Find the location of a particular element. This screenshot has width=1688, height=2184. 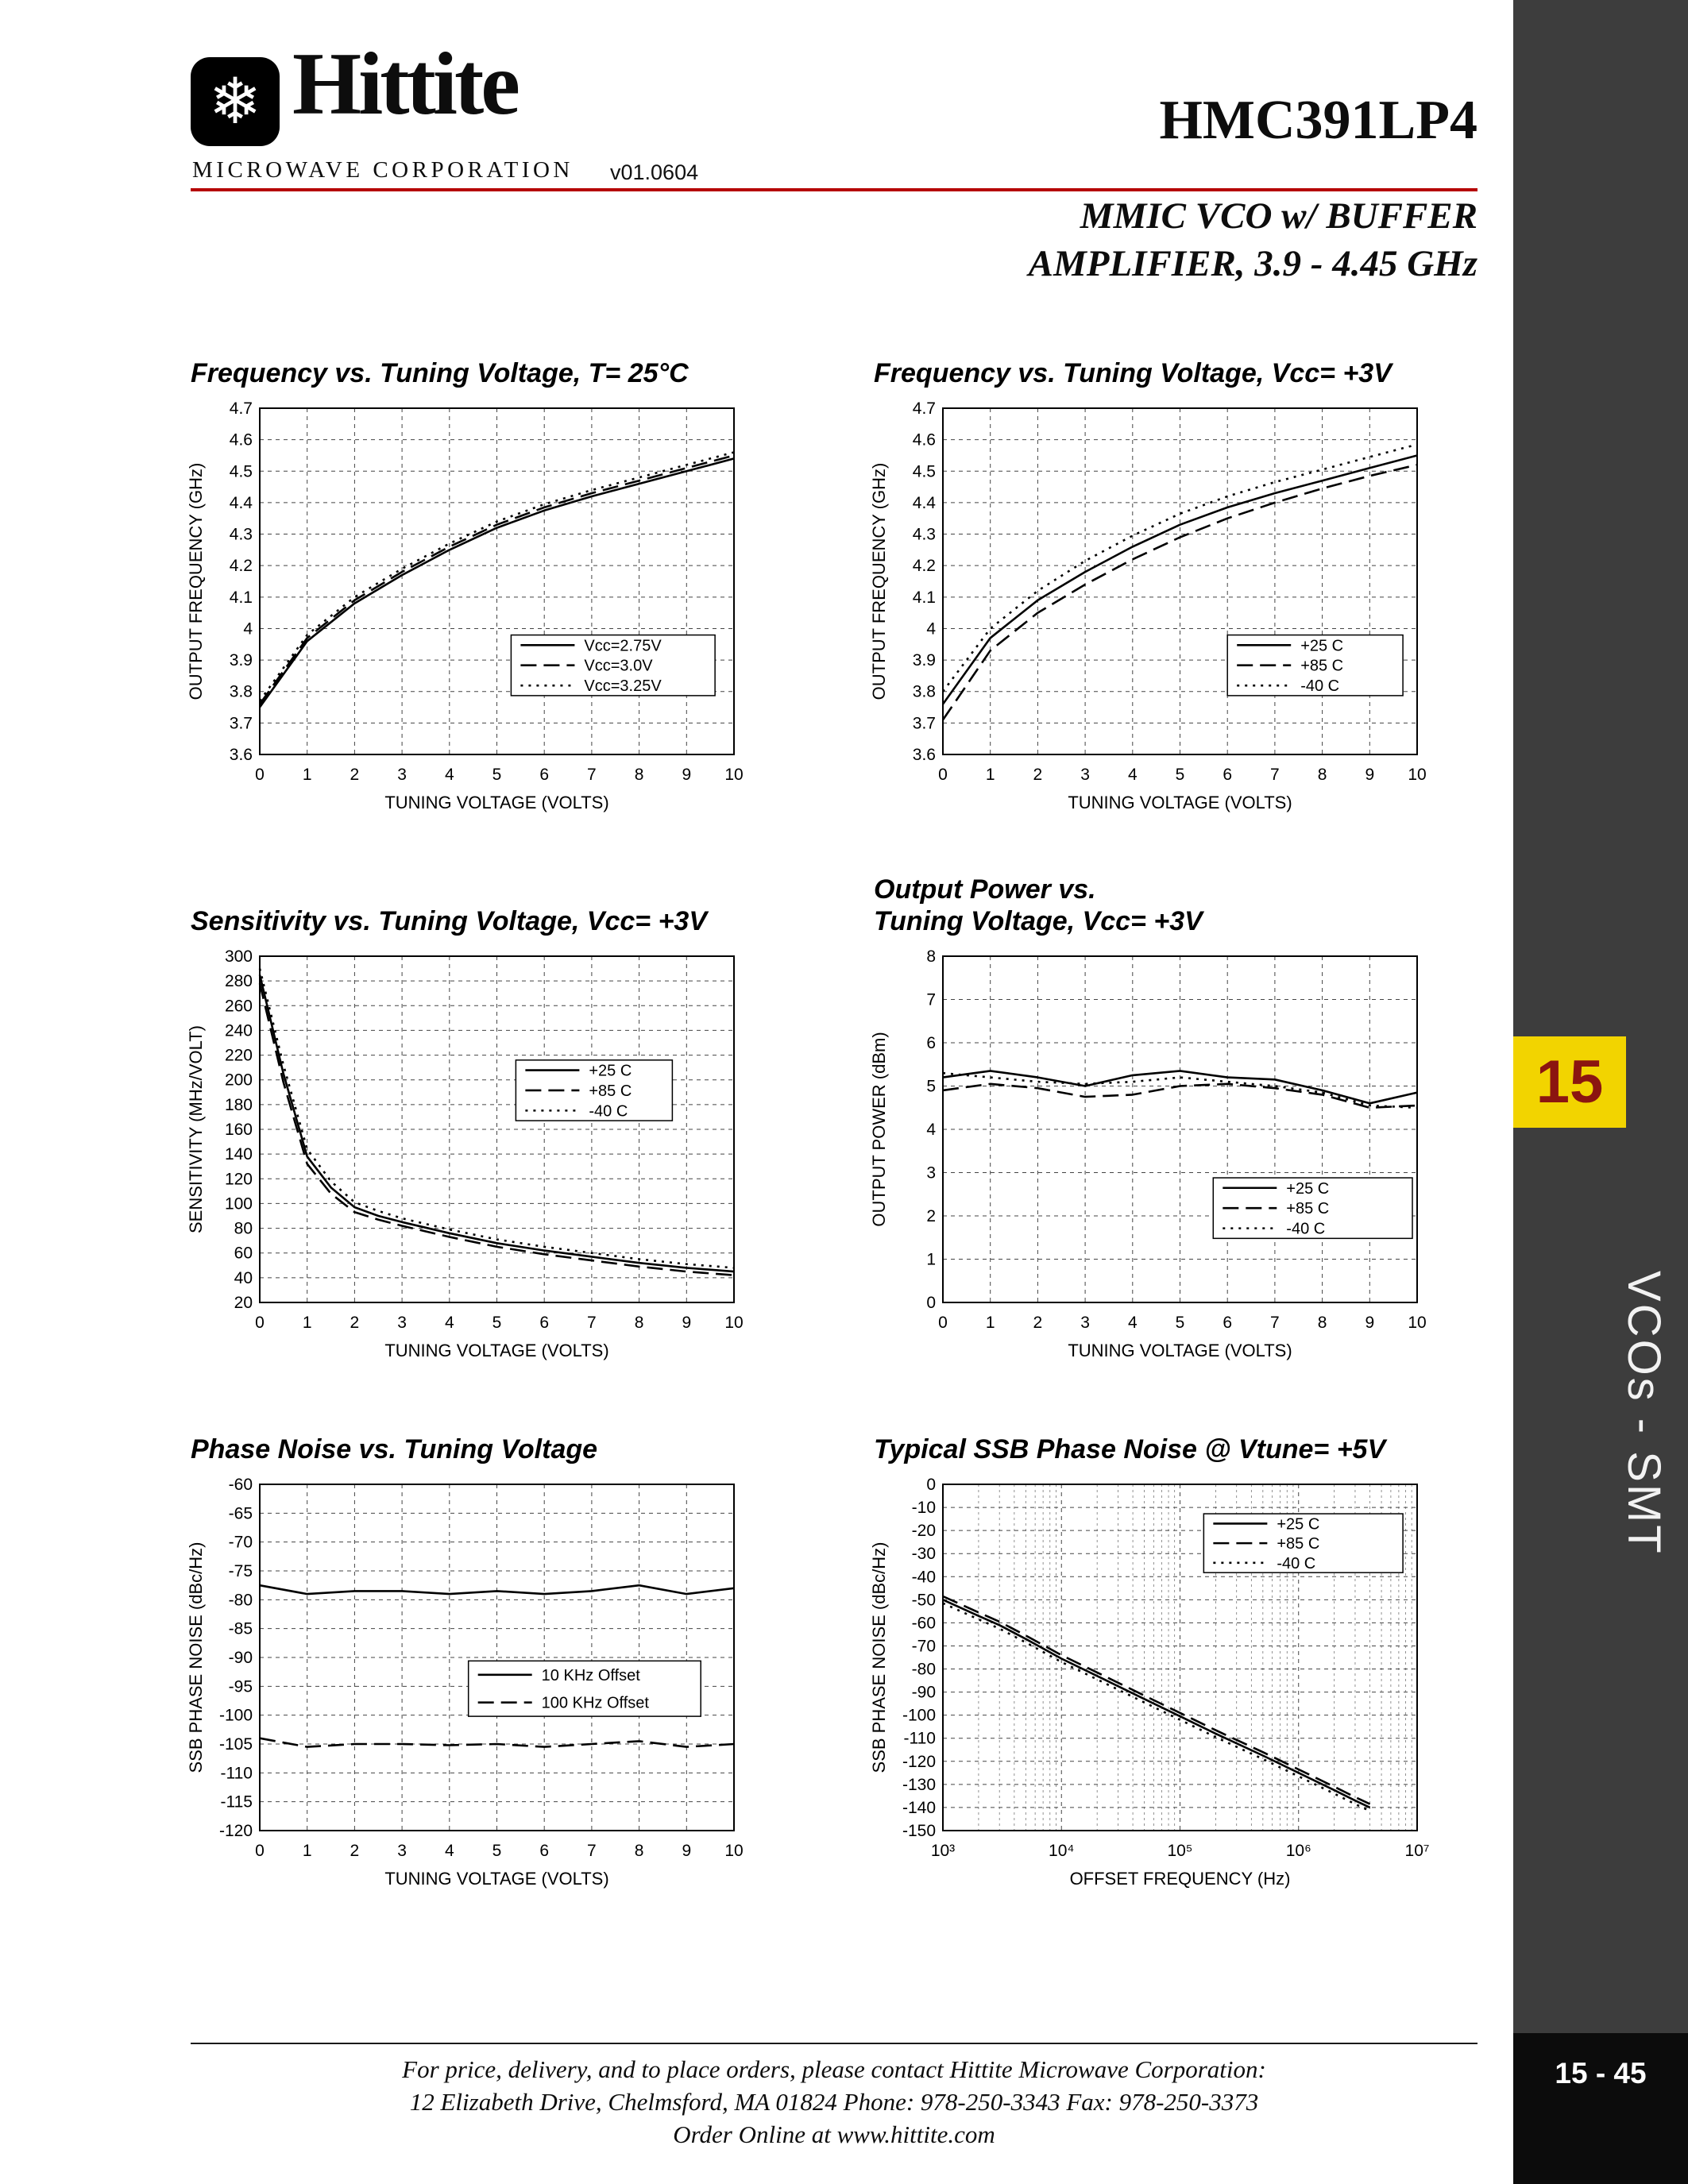

svg-text: 10³ is located at coordinates (943, 1851).